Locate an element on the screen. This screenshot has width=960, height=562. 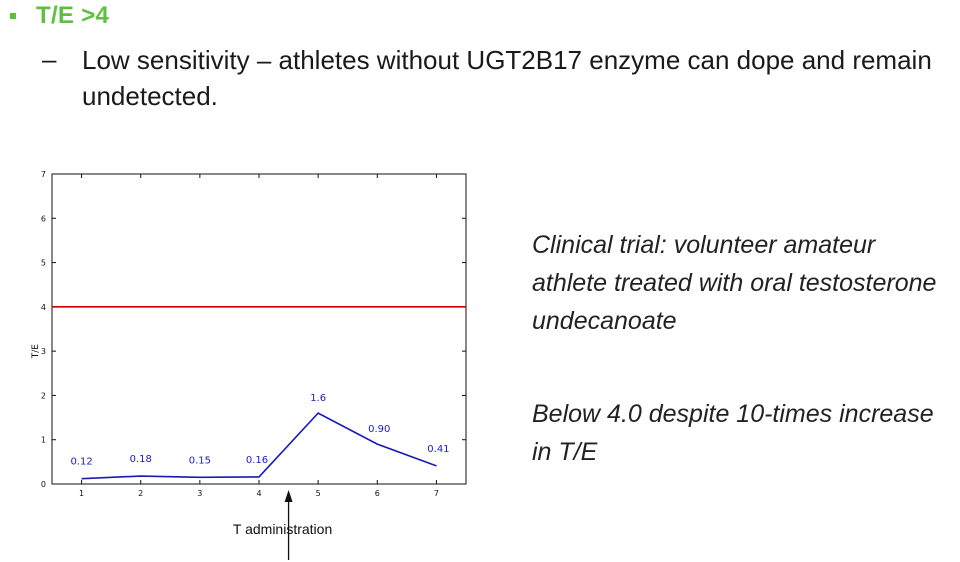
x-tick-label: 4 is located at coordinates (258, 493).